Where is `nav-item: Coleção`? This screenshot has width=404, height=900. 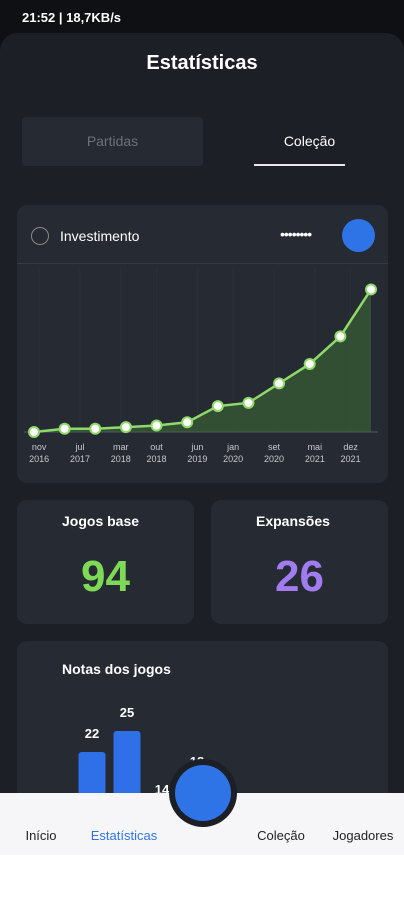 nav-item: Coleção is located at coordinates (281, 835).